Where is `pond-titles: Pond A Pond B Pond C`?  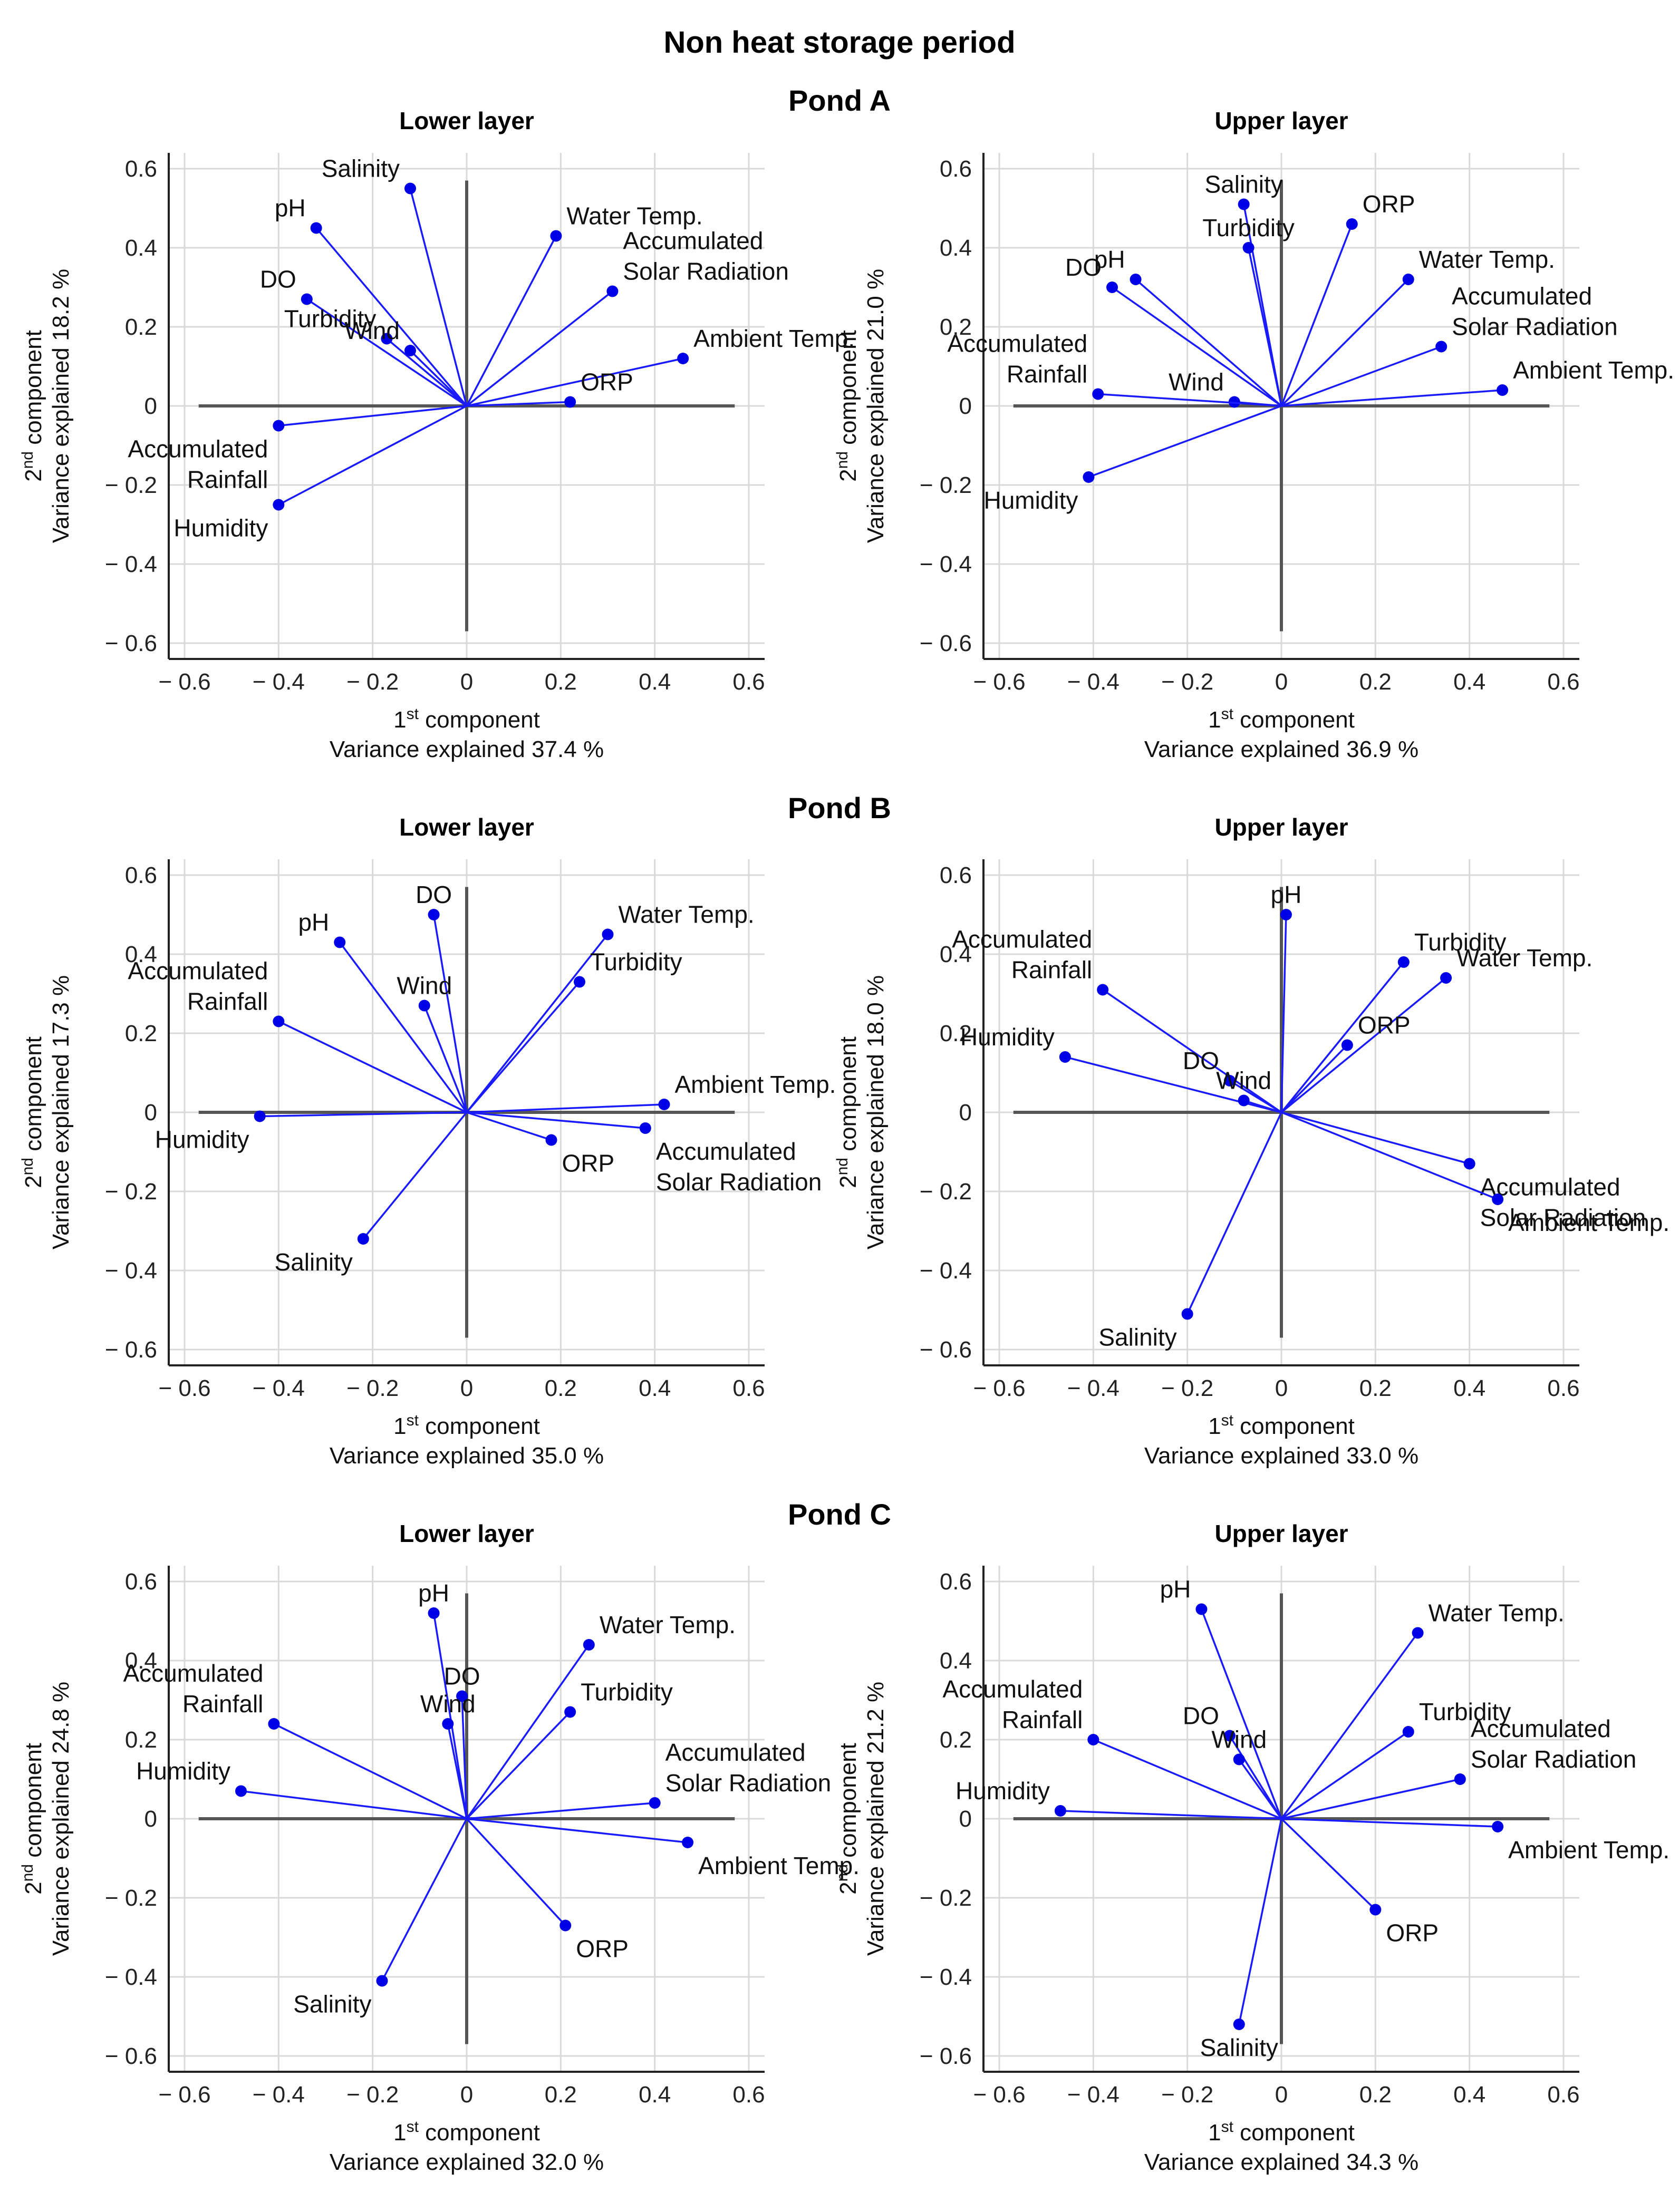
pond-titles: Pond A Pond B Pond C is located at coordinates (839, 807).